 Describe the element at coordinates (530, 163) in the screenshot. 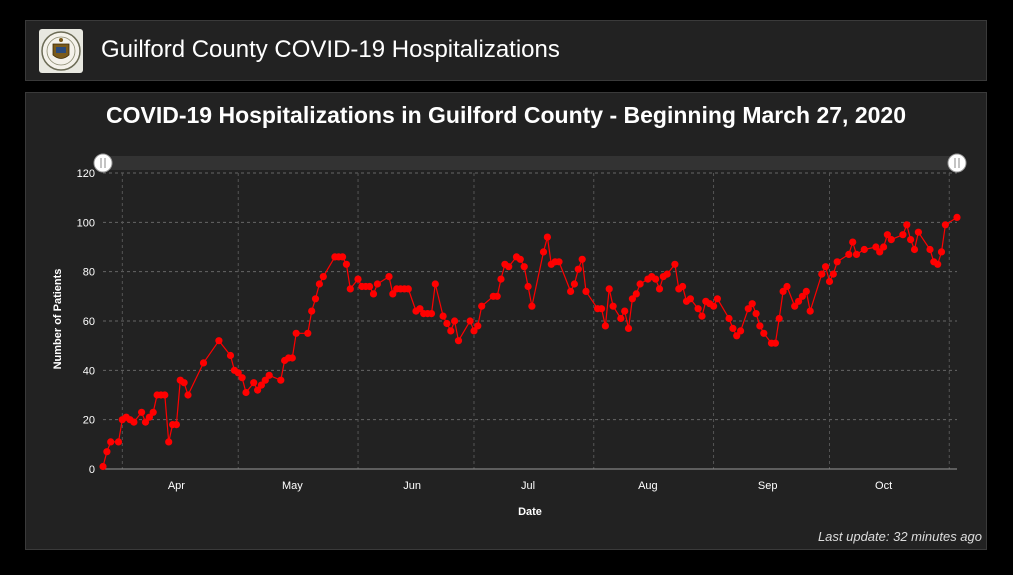

I see `range-slider-track` at that location.